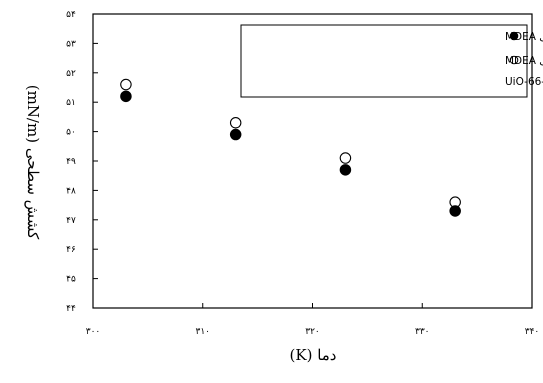 The width and height of the screenshot is (543, 383). Describe the element at coordinates (514, 36) in the screenshot. I see `legend-marker-filled` at that location.